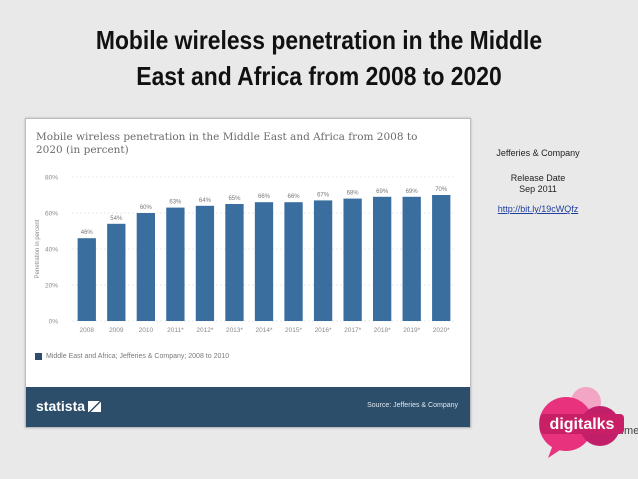 This screenshot has width=638, height=479. I want to click on y-tick-label: 20%, so click(51, 286).